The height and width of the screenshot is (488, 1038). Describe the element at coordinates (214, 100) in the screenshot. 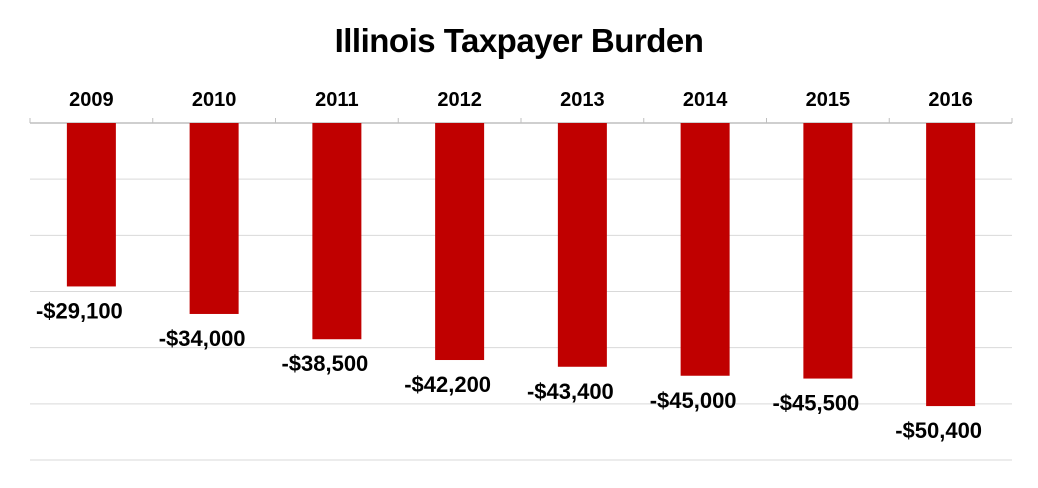

I see `category-label-2010: 2010` at that location.